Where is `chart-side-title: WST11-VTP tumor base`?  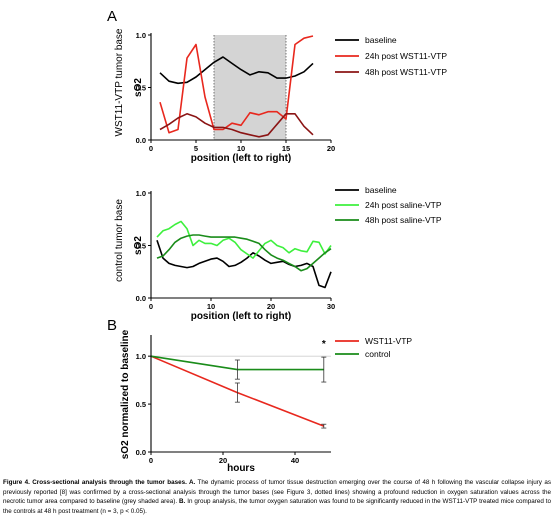 chart-side-title: WST11-VTP tumor base is located at coordinates (119, 82).